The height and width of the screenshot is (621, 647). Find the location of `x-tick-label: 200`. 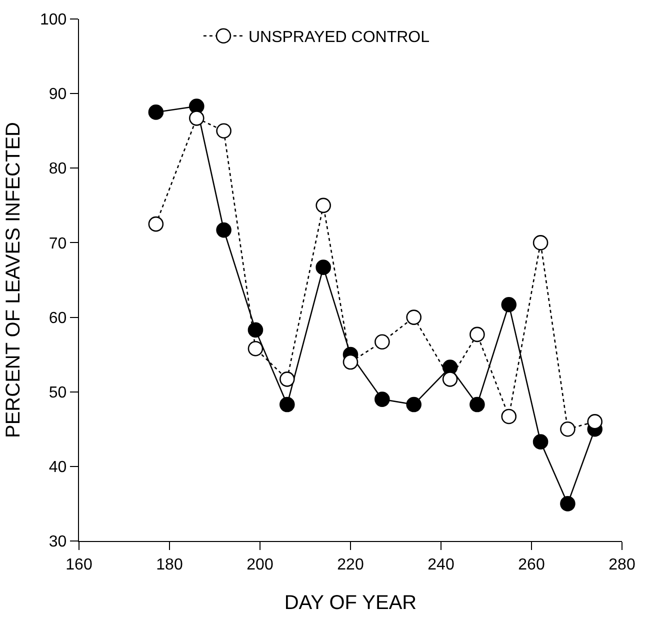

x-tick-label: 200 is located at coordinates (260, 565).